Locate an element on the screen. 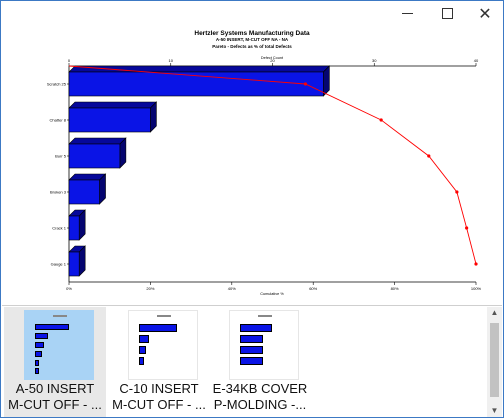 This screenshot has width=504, height=418. close-button: ✕ is located at coordinates (485, 13).